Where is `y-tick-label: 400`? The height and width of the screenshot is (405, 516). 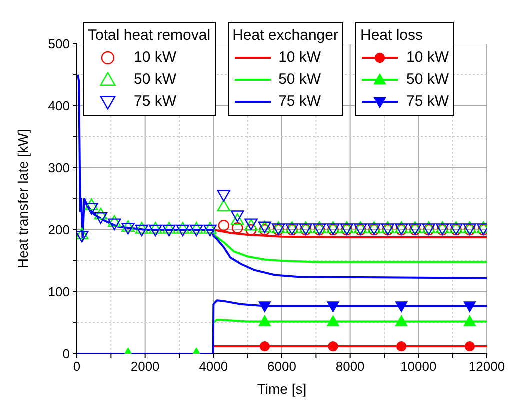
y-tick-label: 400 is located at coordinates (59, 106).